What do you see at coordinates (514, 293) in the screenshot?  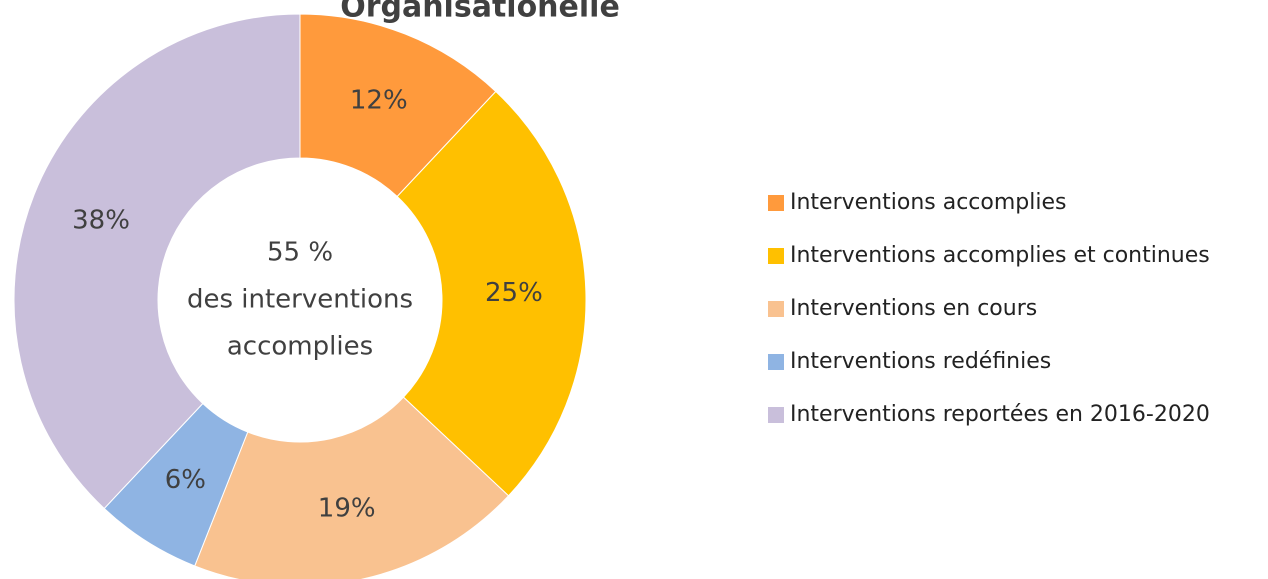 I see `data-label: 25%` at bounding box center [514, 293].